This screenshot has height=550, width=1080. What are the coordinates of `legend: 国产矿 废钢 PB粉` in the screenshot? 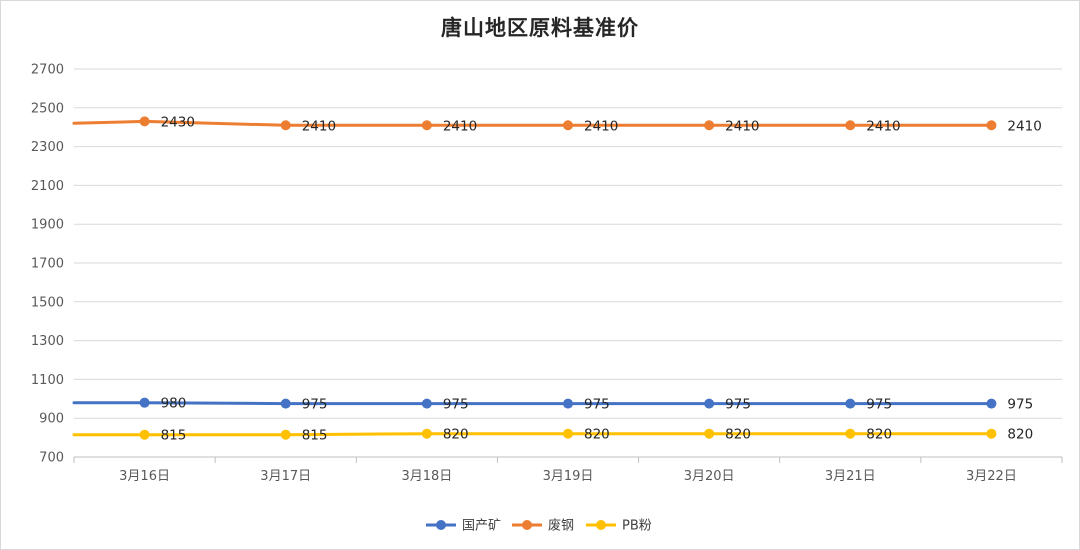 It's located at (539, 526).